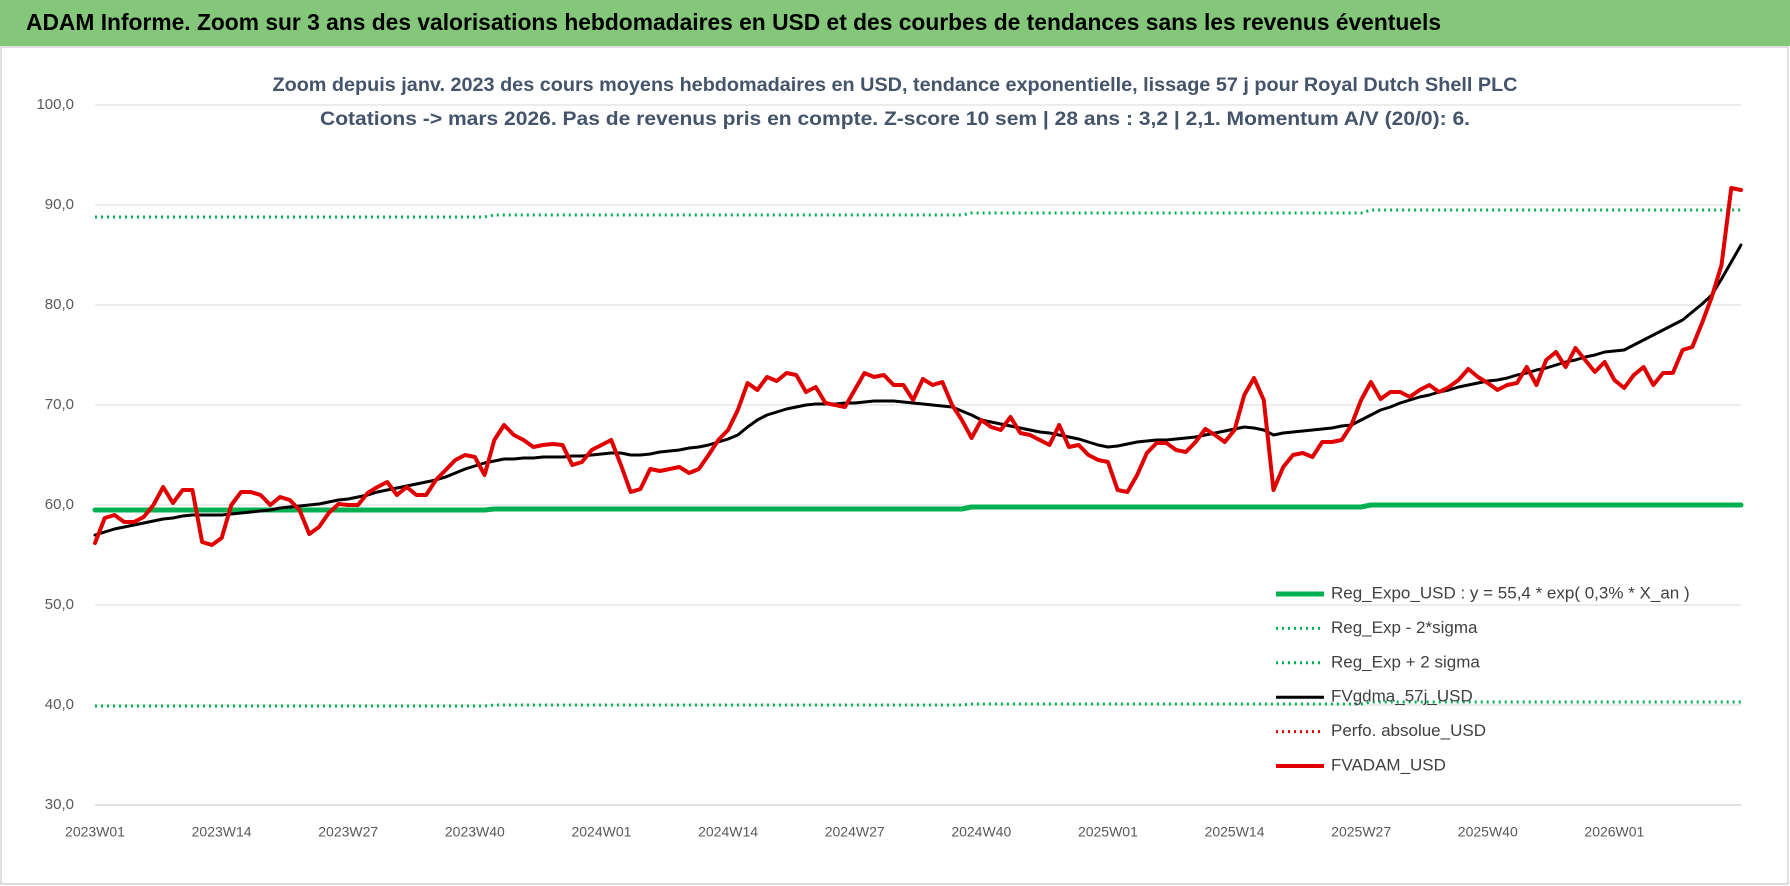 The width and height of the screenshot is (1790, 886). What do you see at coordinates (59, 804) in the screenshot?
I see `y-tick-label: 30,0` at bounding box center [59, 804].